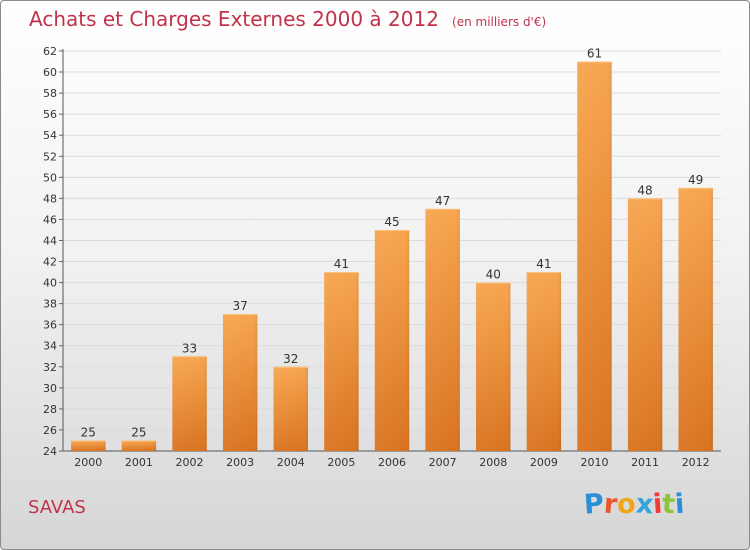  What do you see at coordinates (240, 306) in the screenshot?
I see `data-label: 37` at bounding box center [240, 306].